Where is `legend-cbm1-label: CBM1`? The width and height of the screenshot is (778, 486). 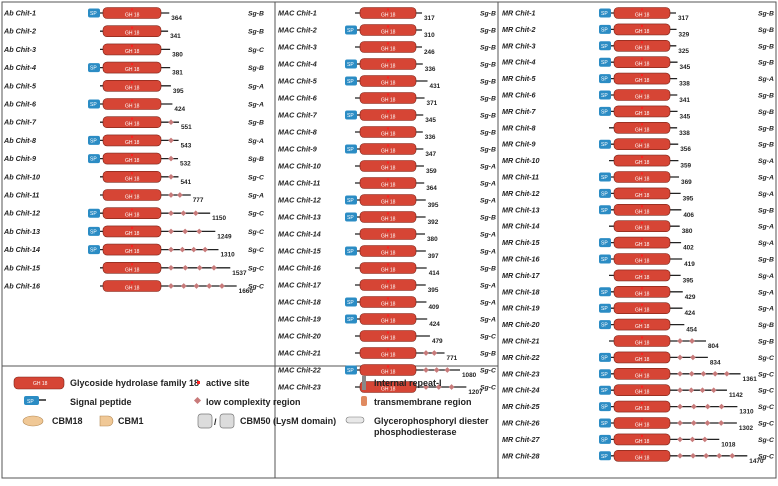
legend-cbm1-label: CBM1 is located at coordinates (131, 421).